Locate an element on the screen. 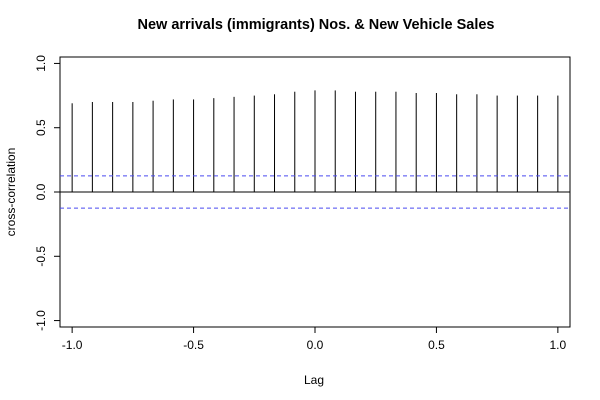 This screenshot has width=600, height=400. y-axis: -1.0 -0.5 0.0 0.5 1.0 is located at coordinates (47, 193).